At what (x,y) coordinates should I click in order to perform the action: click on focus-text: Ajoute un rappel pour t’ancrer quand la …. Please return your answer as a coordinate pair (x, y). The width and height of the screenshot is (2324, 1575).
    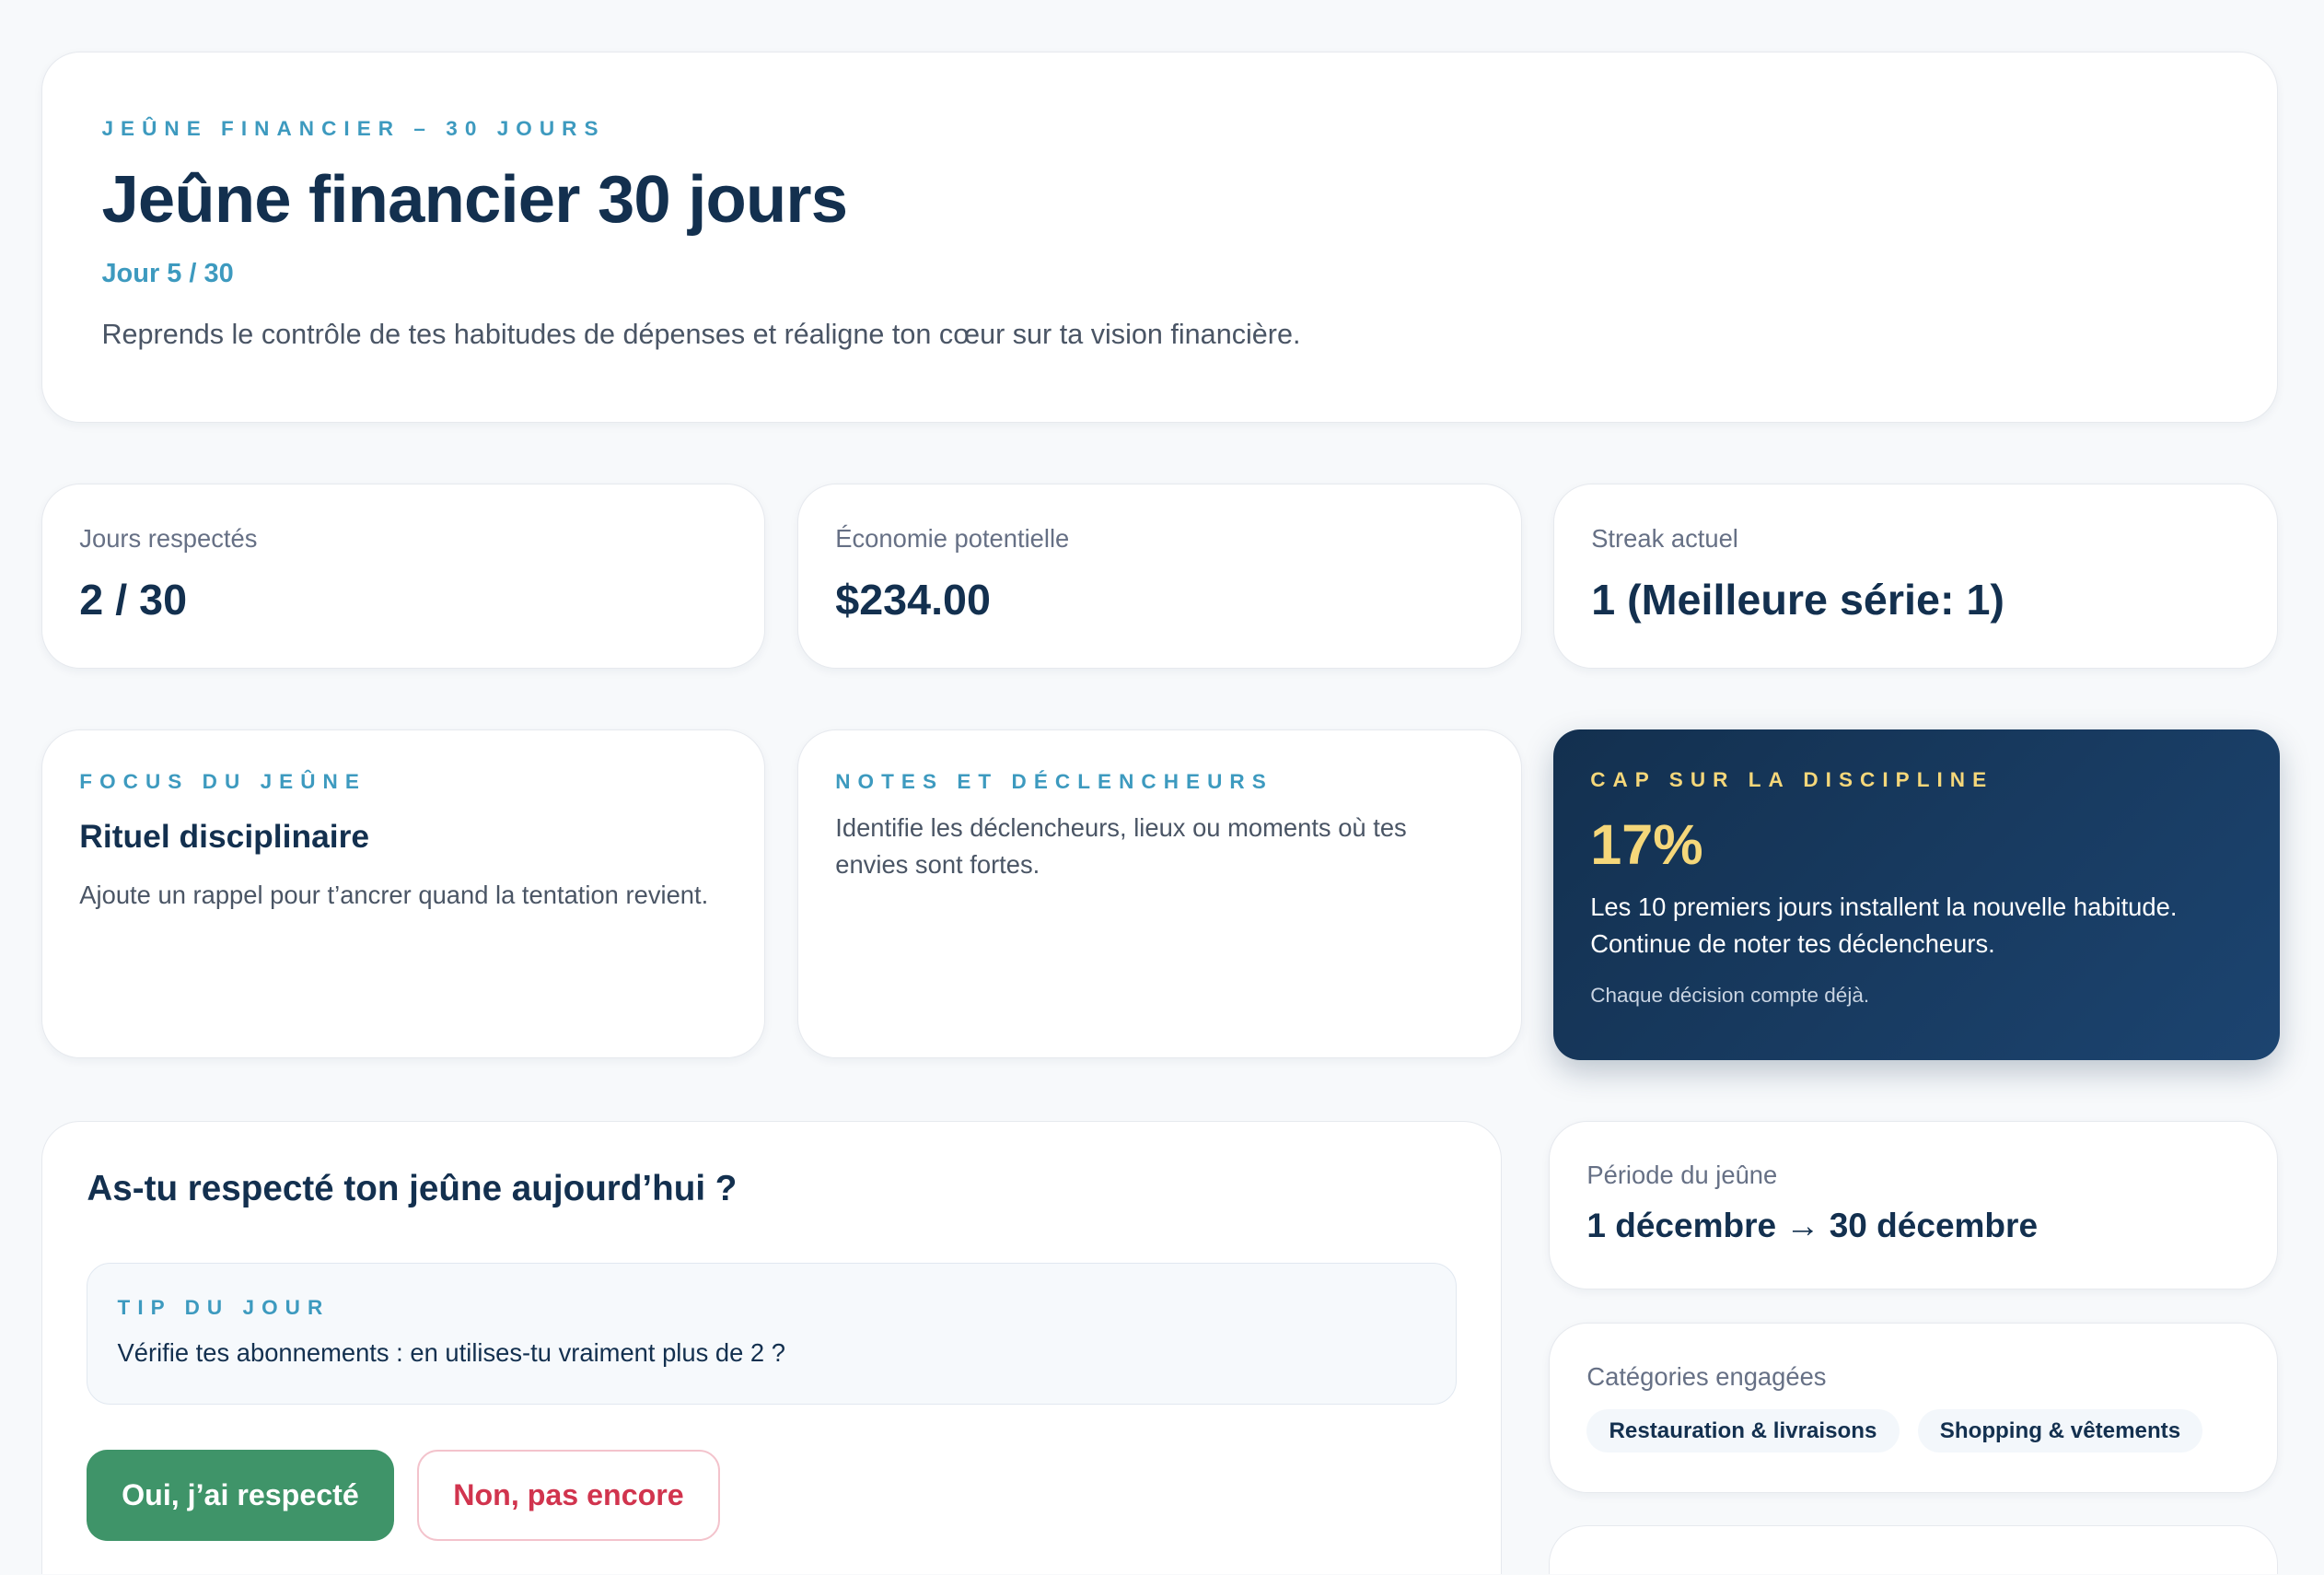
    Looking at the image, I should click on (394, 894).